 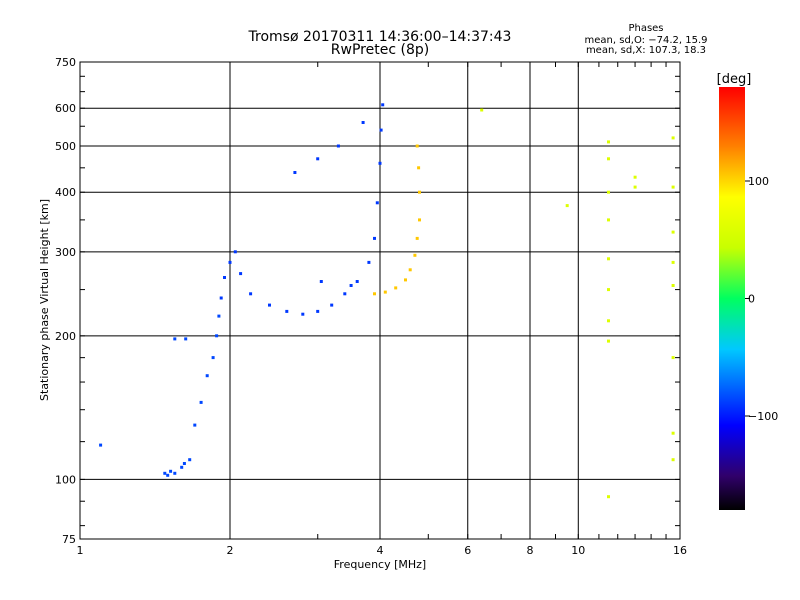 I want to click on y-tick-label: 200, so click(x=65, y=336).